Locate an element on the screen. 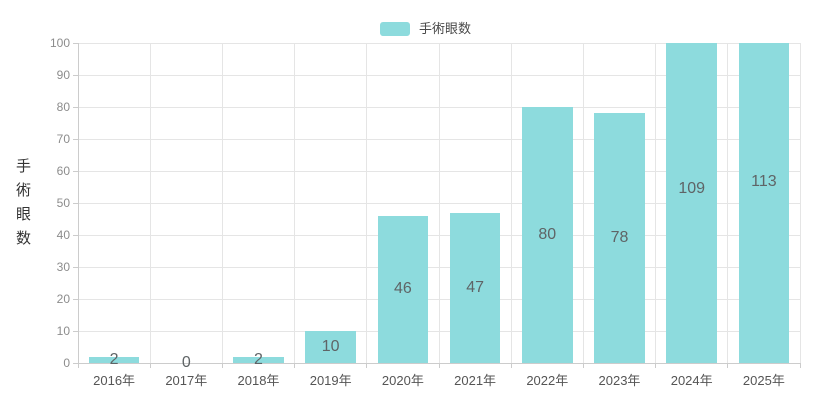  y-axis-tick-label: 70 is located at coordinates (63, 139).